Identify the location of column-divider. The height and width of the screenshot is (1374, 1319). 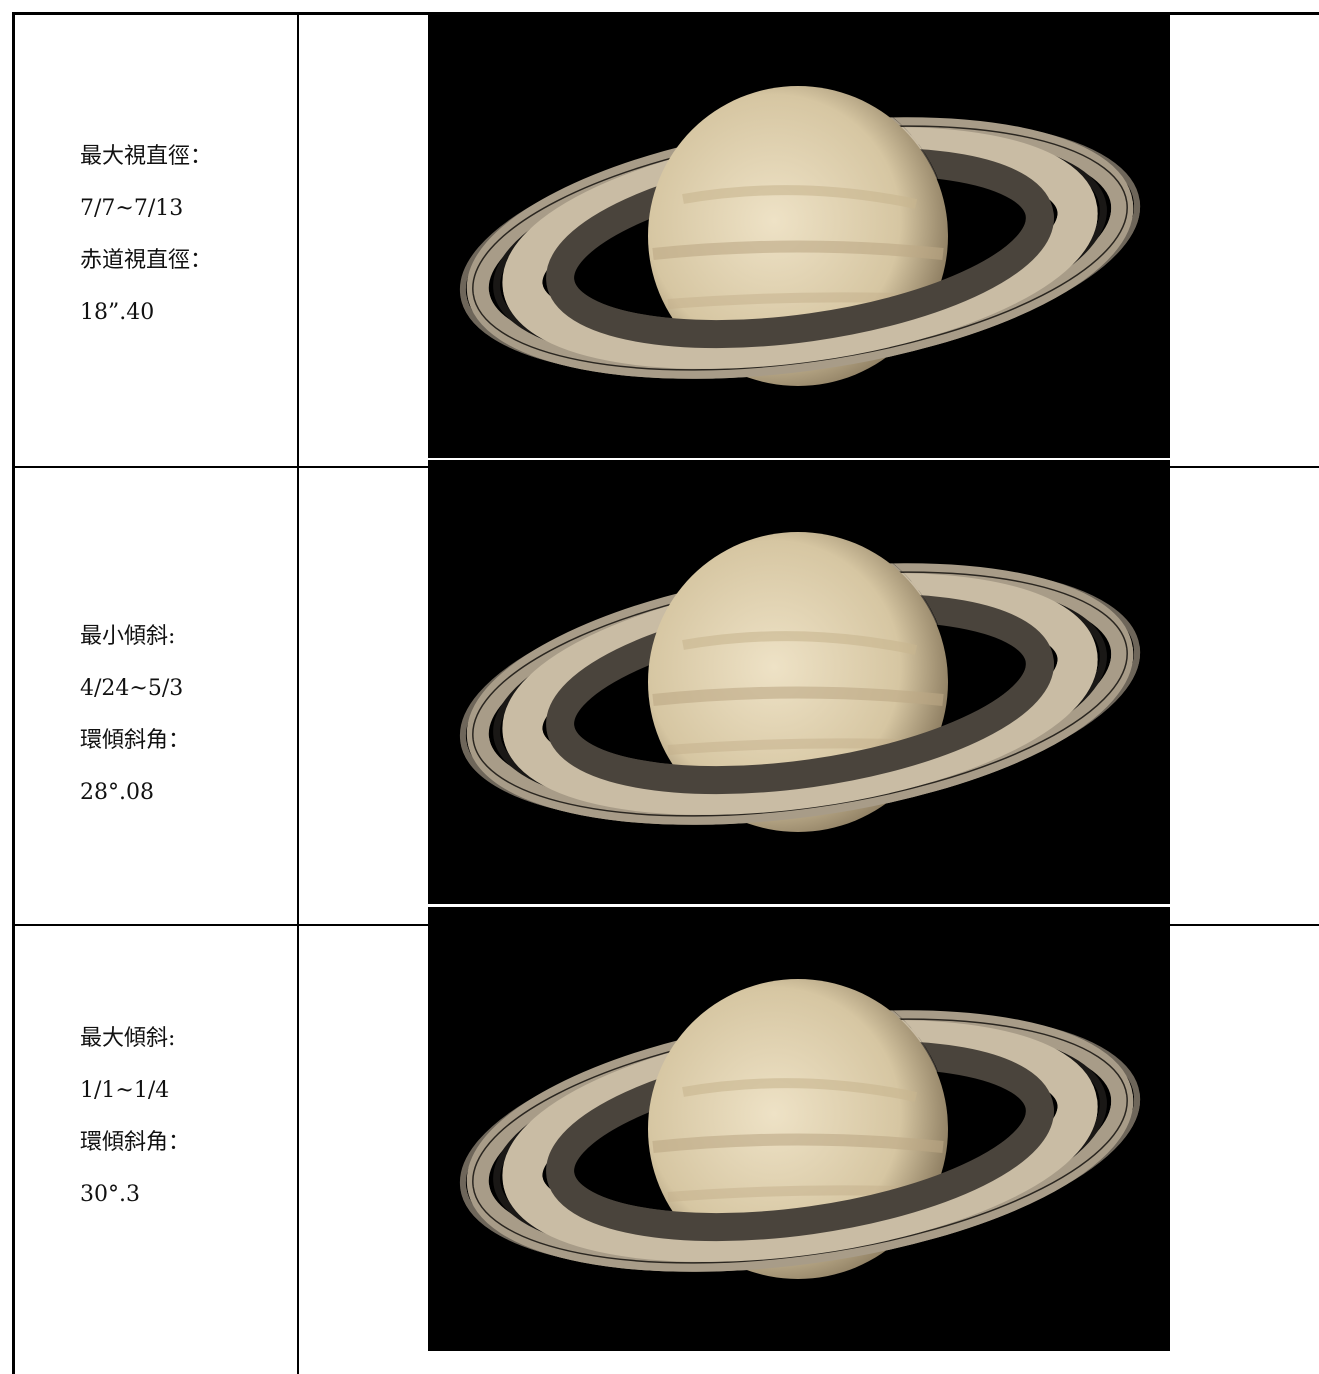
(298, 693).